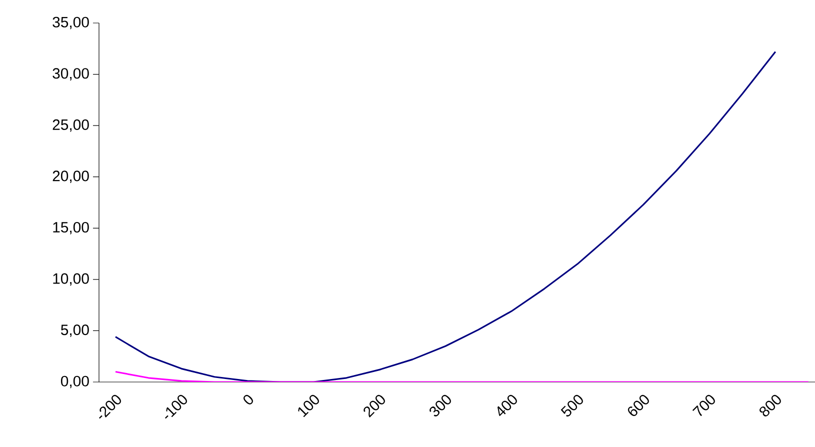 Image resolution: width=815 pixels, height=447 pixels. Describe the element at coordinates (248, 399) in the screenshot. I see `x-tick-label: 0` at that location.